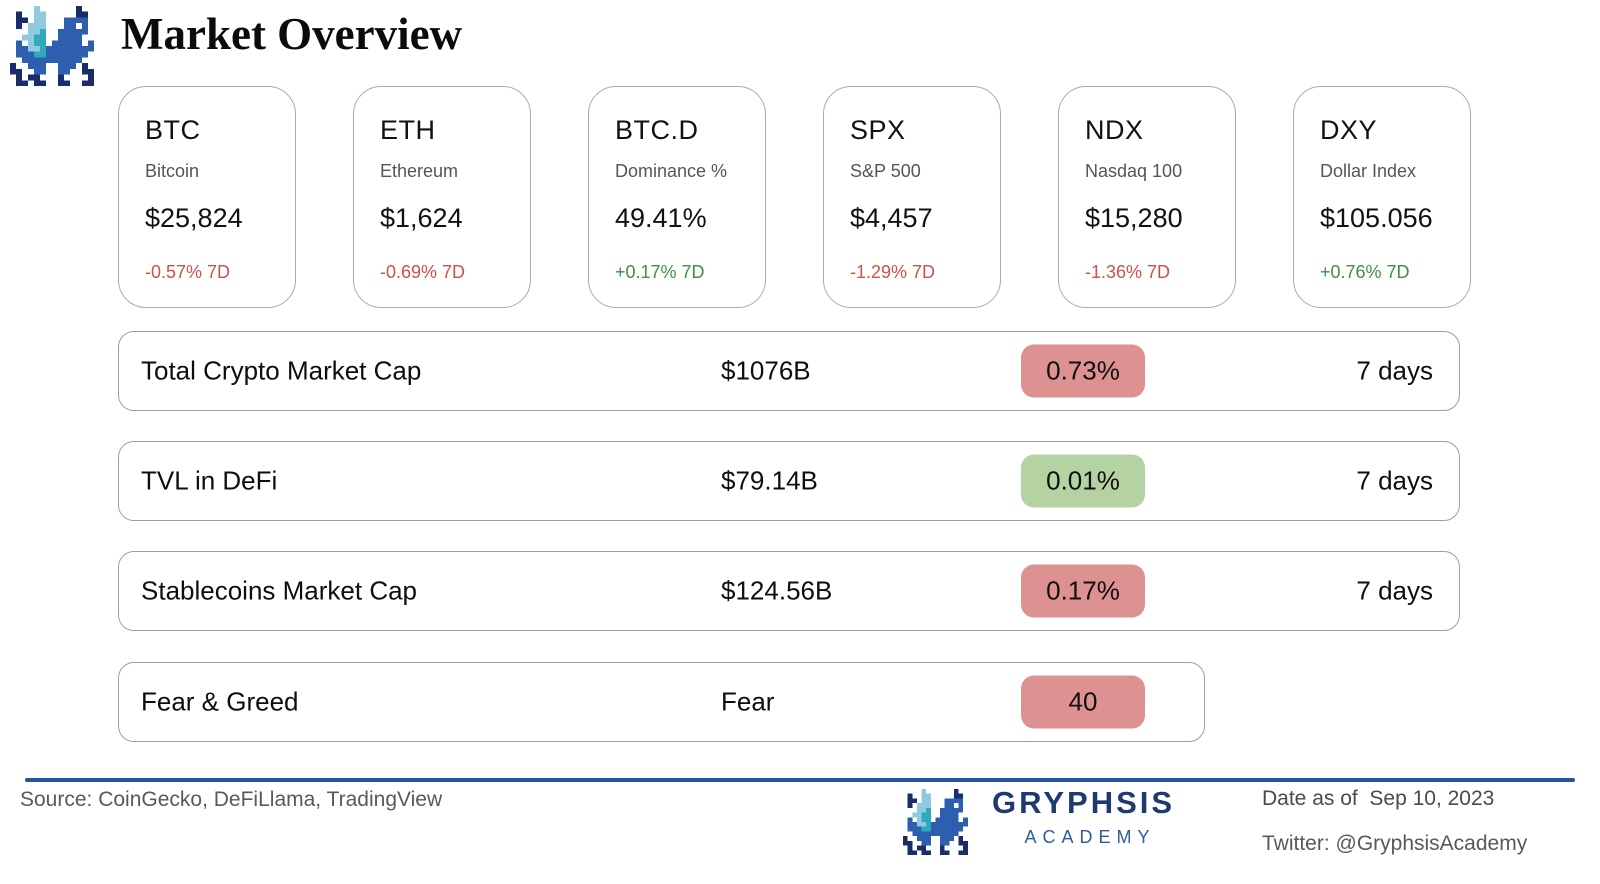 This screenshot has width=1600, height=884. What do you see at coordinates (1128, 272) in the screenshot?
I see `ticker-change: -1.36% 7D` at bounding box center [1128, 272].